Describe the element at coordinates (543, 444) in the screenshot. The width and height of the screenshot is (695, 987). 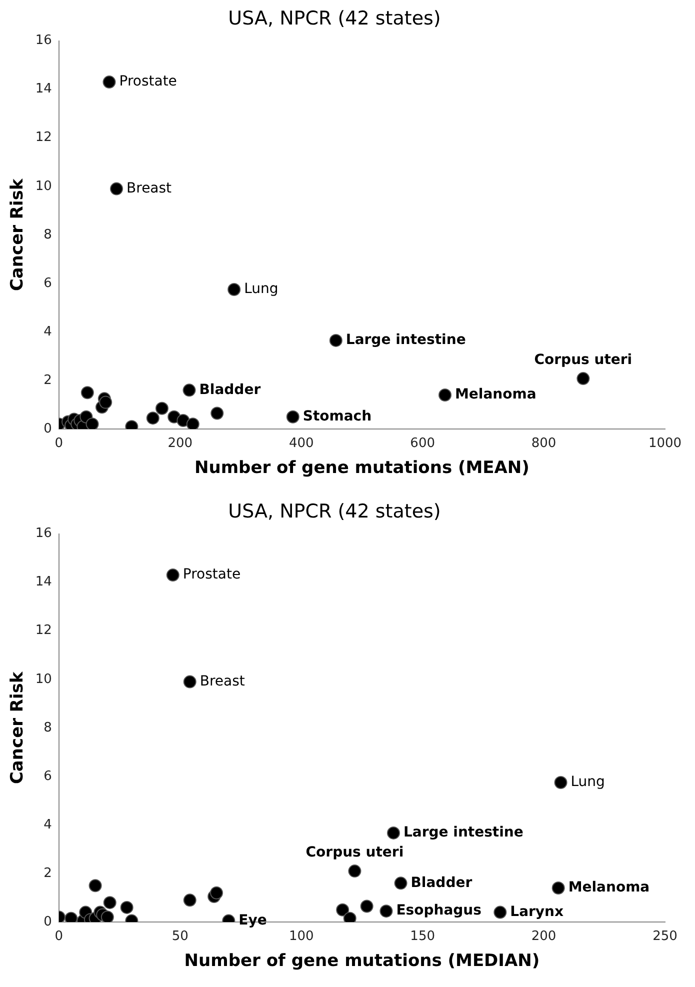
I see `x-tick-label: 800` at that location.